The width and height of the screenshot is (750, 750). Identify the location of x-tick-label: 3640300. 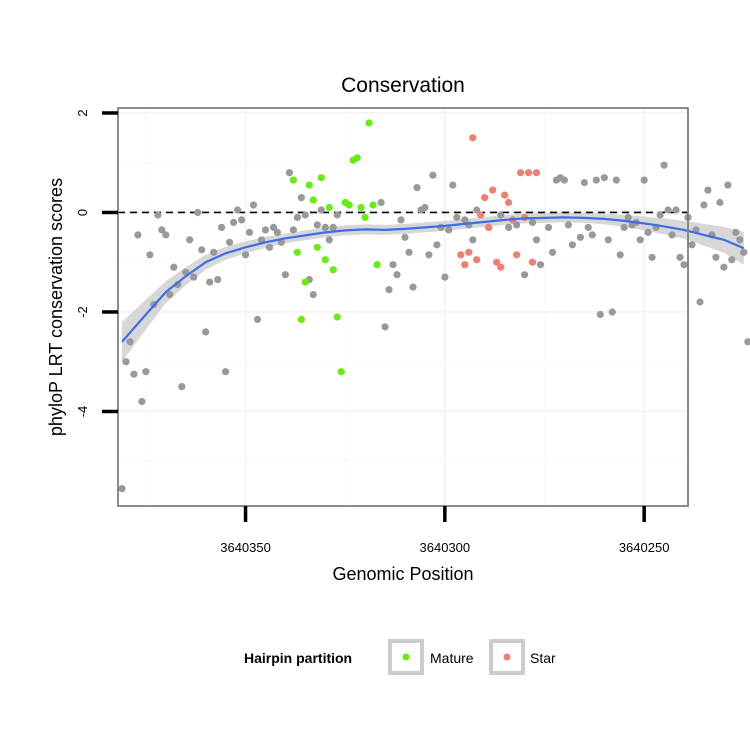
(445, 547).